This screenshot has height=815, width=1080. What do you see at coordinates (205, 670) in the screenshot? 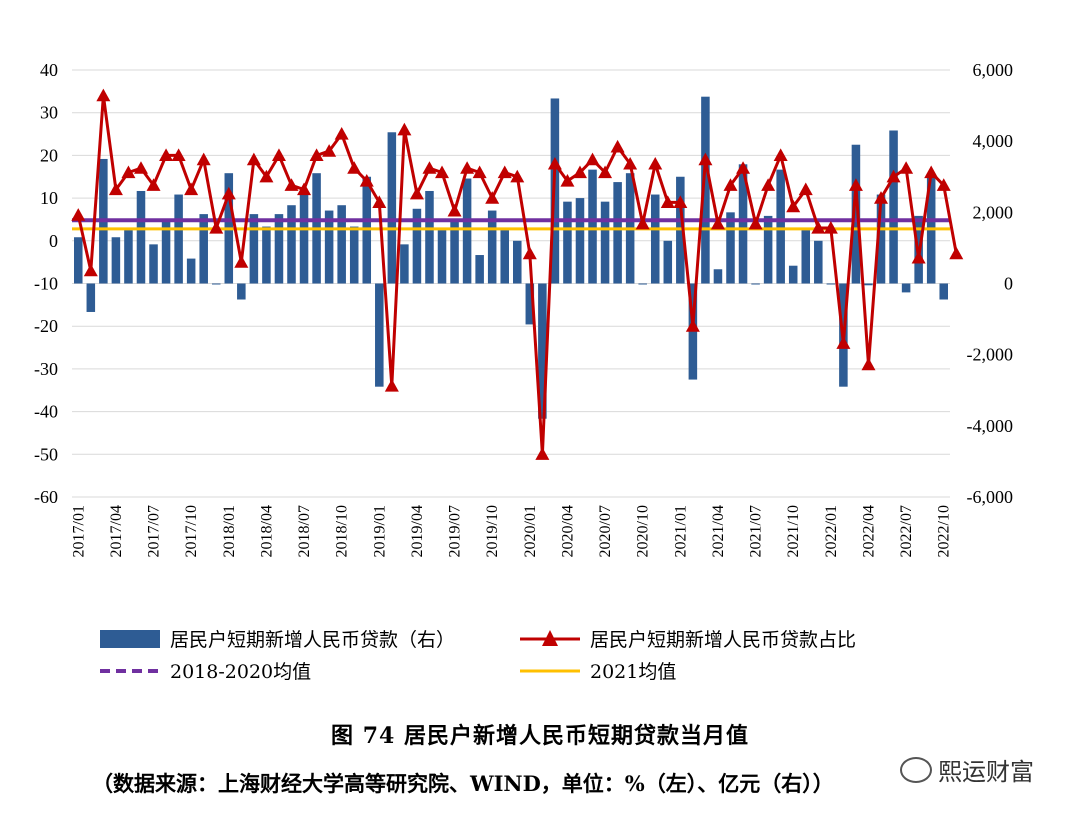
I see `legend-avg-1820: 2018-2020均值` at bounding box center [205, 670].